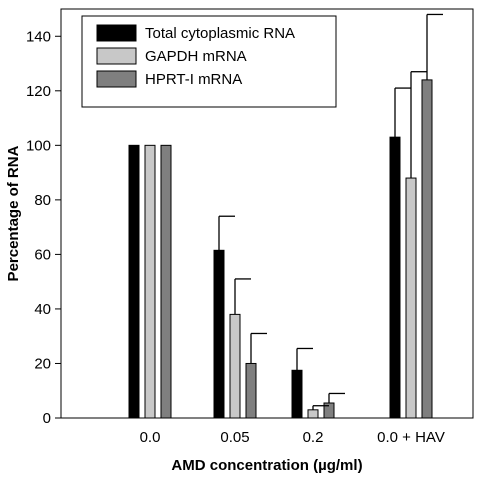 The width and height of the screenshot is (491, 480). Describe the element at coordinates (42, 363) in the screenshot. I see `y-tick-label: 20` at that location.